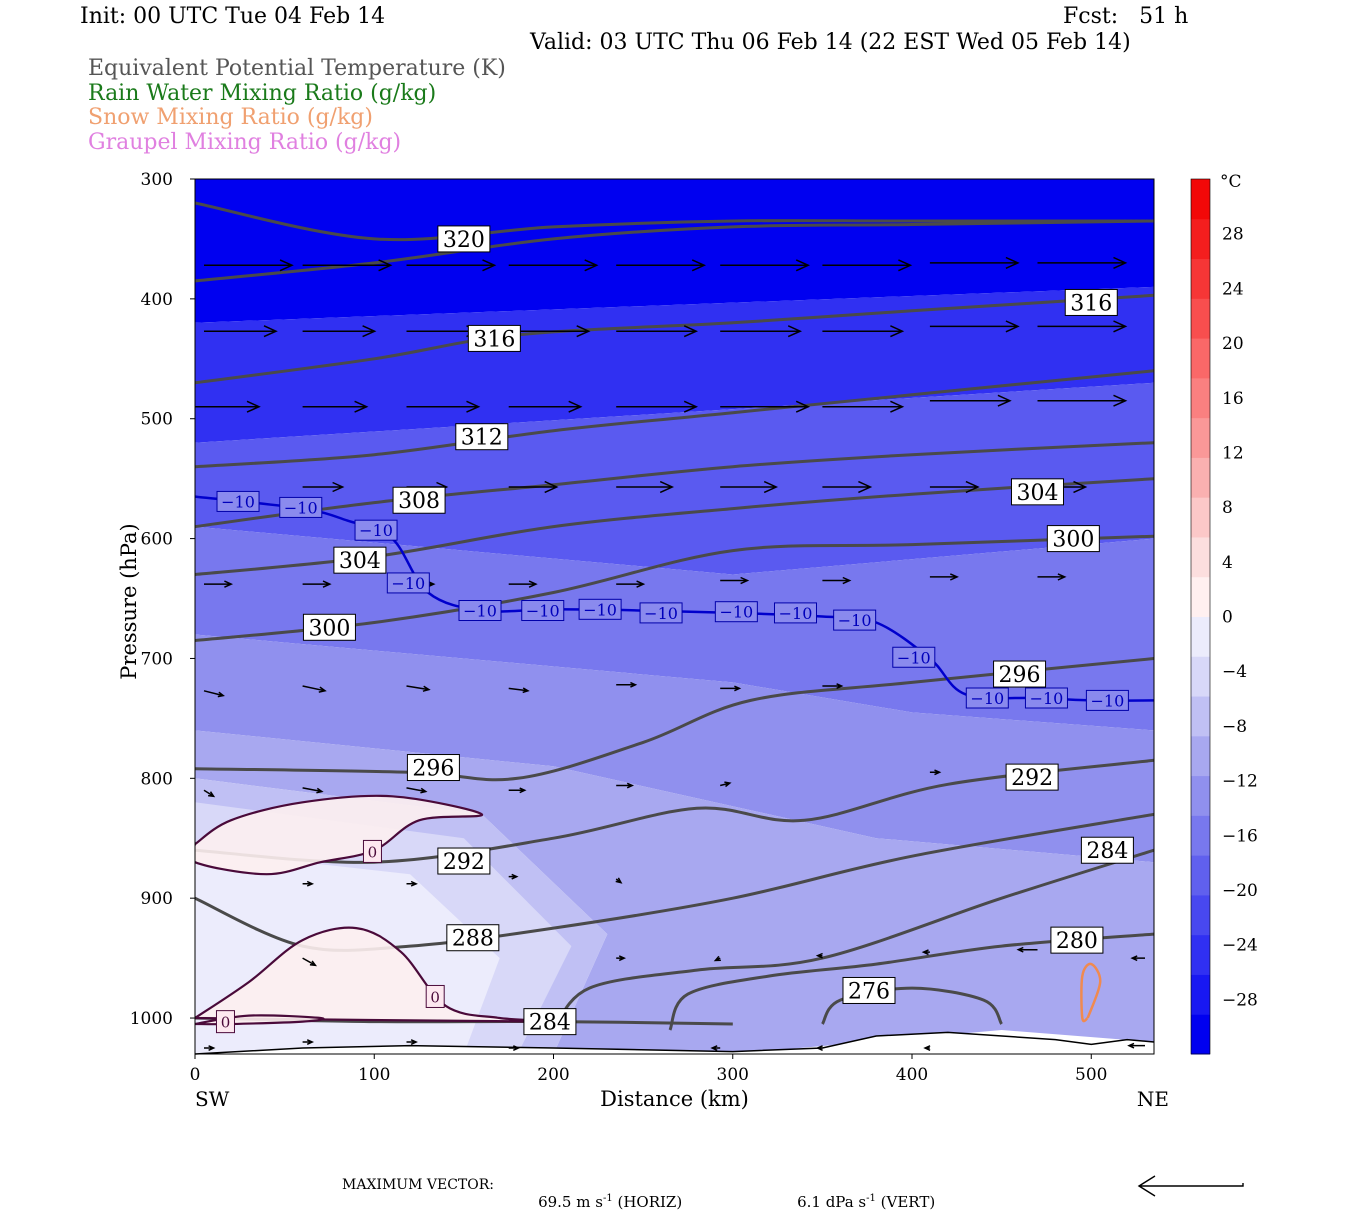  Describe the element at coordinates (733, 1075) in the screenshot. I see `x-tick-label: 300` at that location.